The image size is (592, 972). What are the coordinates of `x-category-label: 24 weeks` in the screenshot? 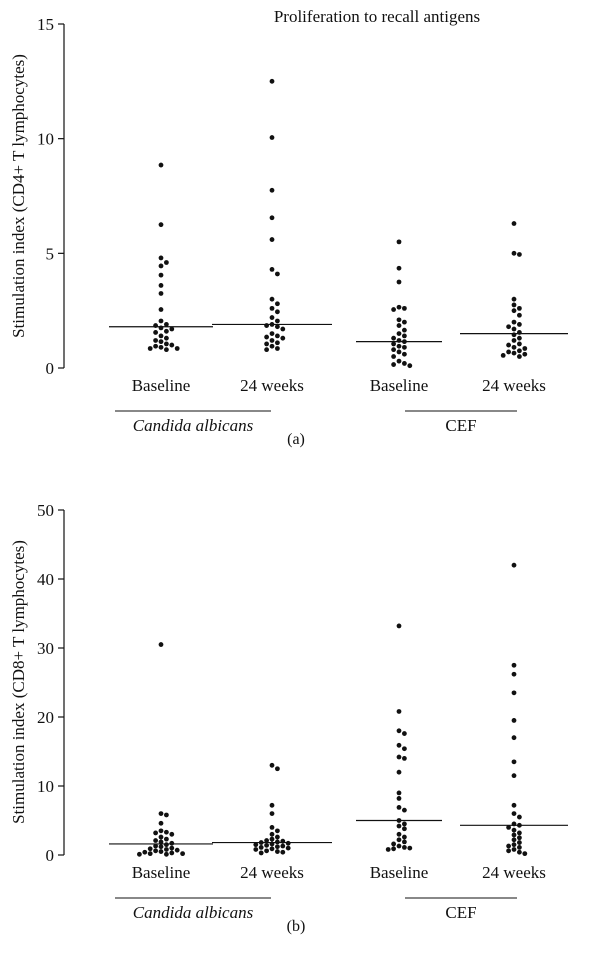 It's located at (272, 872).